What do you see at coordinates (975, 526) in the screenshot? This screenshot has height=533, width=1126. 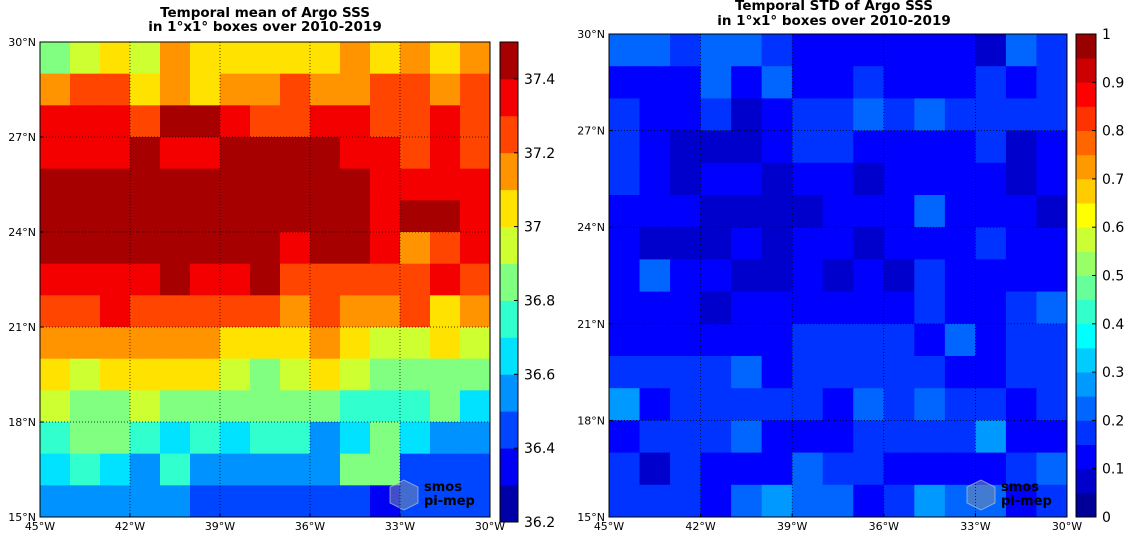 I see `x-tick-label: 33°W` at bounding box center [975, 526].